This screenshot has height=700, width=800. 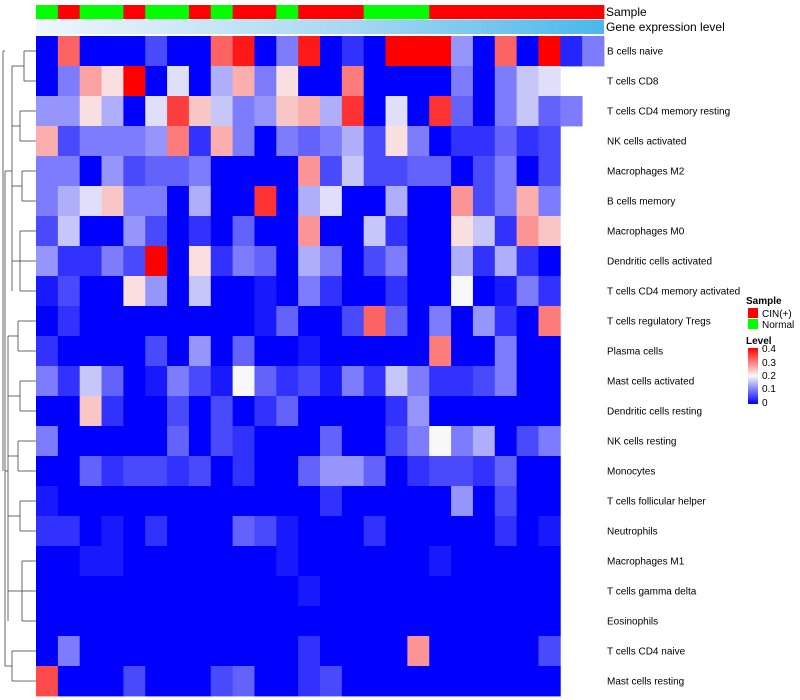 I want to click on level-legend: Level 0.4 0.3 0.2 0.1 0, so click(x=761, y=372).